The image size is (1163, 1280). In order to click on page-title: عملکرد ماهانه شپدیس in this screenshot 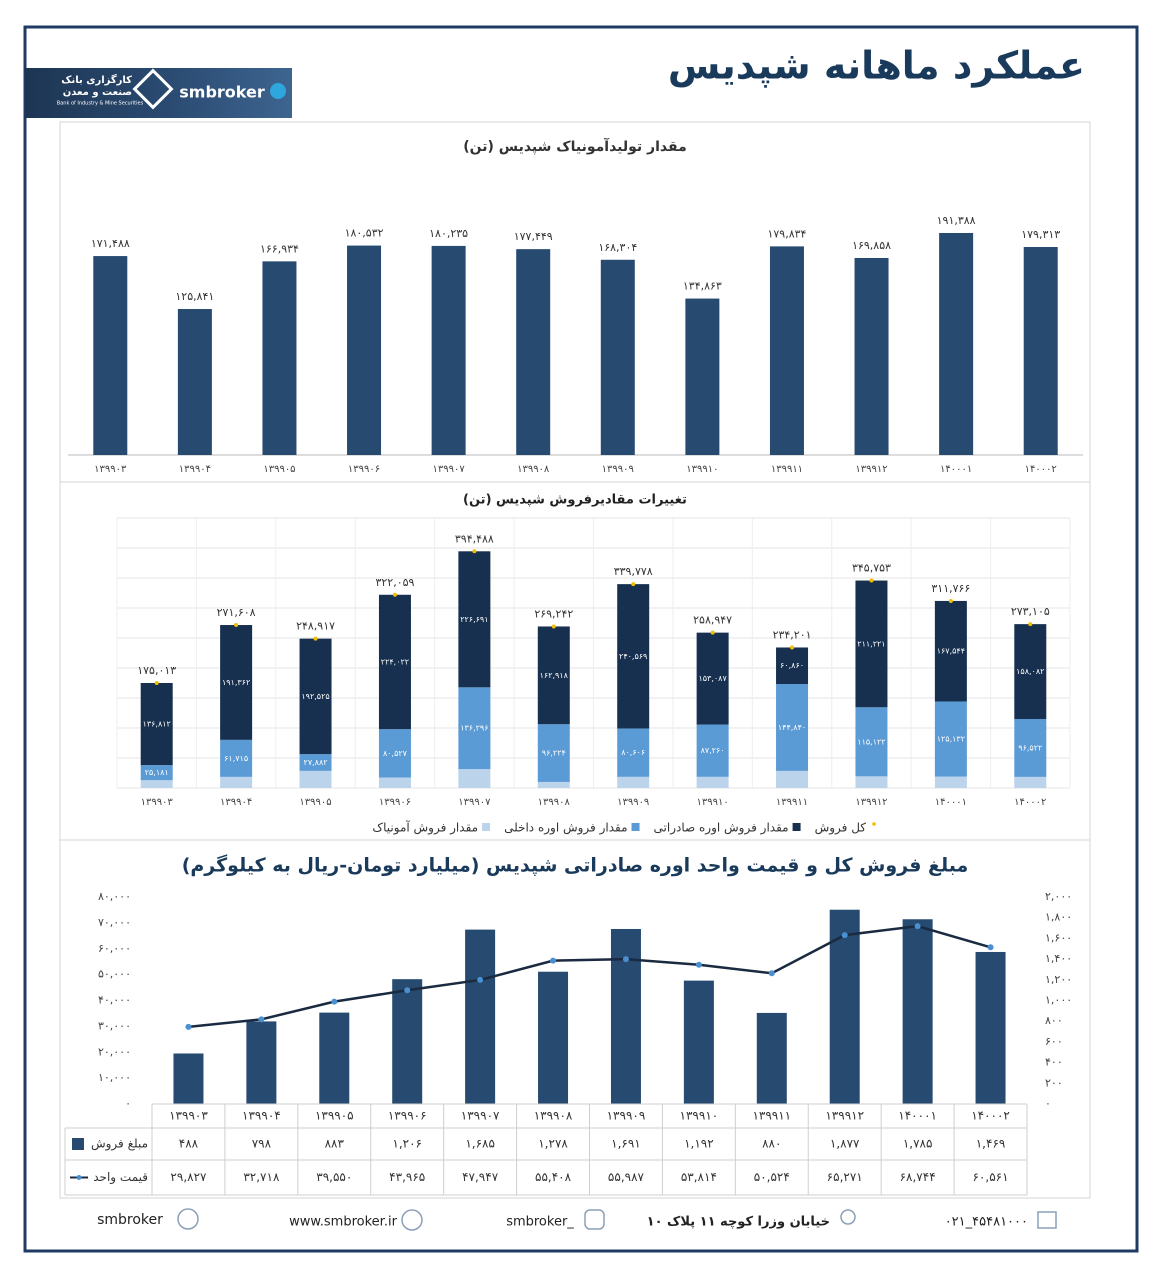, I will do `click(876, 66)`.